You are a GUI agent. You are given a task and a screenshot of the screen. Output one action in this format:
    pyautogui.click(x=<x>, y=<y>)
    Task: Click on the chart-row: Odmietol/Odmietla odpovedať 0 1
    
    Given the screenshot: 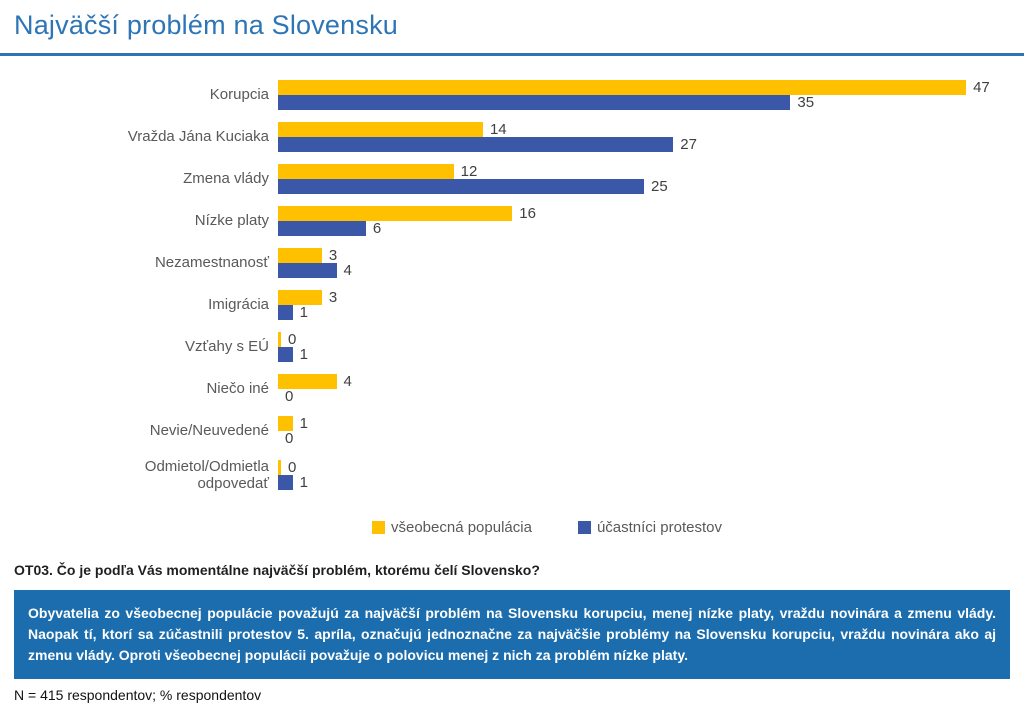 What is the action you would take?
    pyautogui.click(x=512, y=475)
    